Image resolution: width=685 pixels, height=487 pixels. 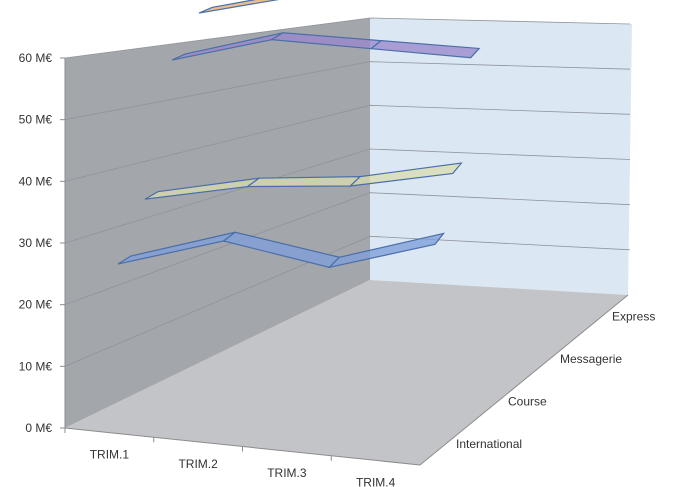 I want to click on series-tick-label: Course, so click(x=527, y=401).